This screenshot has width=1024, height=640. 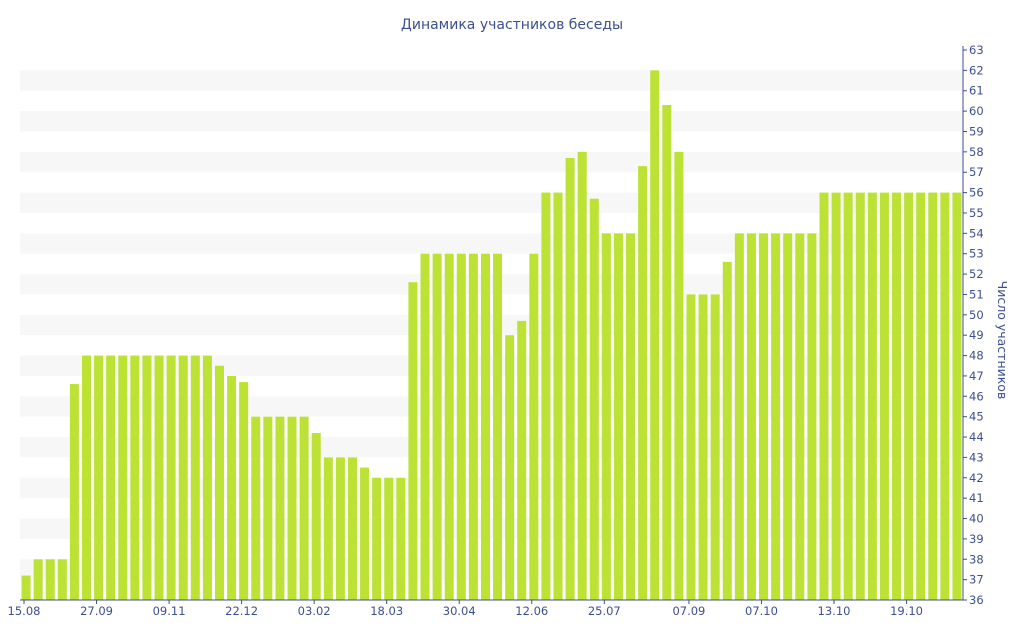 I want to click on x-tick-label: 22.12, so click(x=241, y=611).